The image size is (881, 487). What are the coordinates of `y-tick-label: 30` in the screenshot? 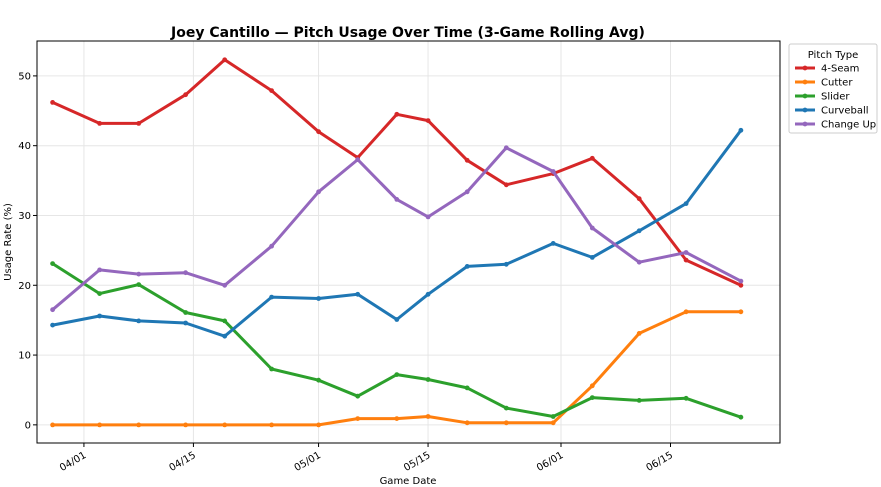 It's located at (24, 216).